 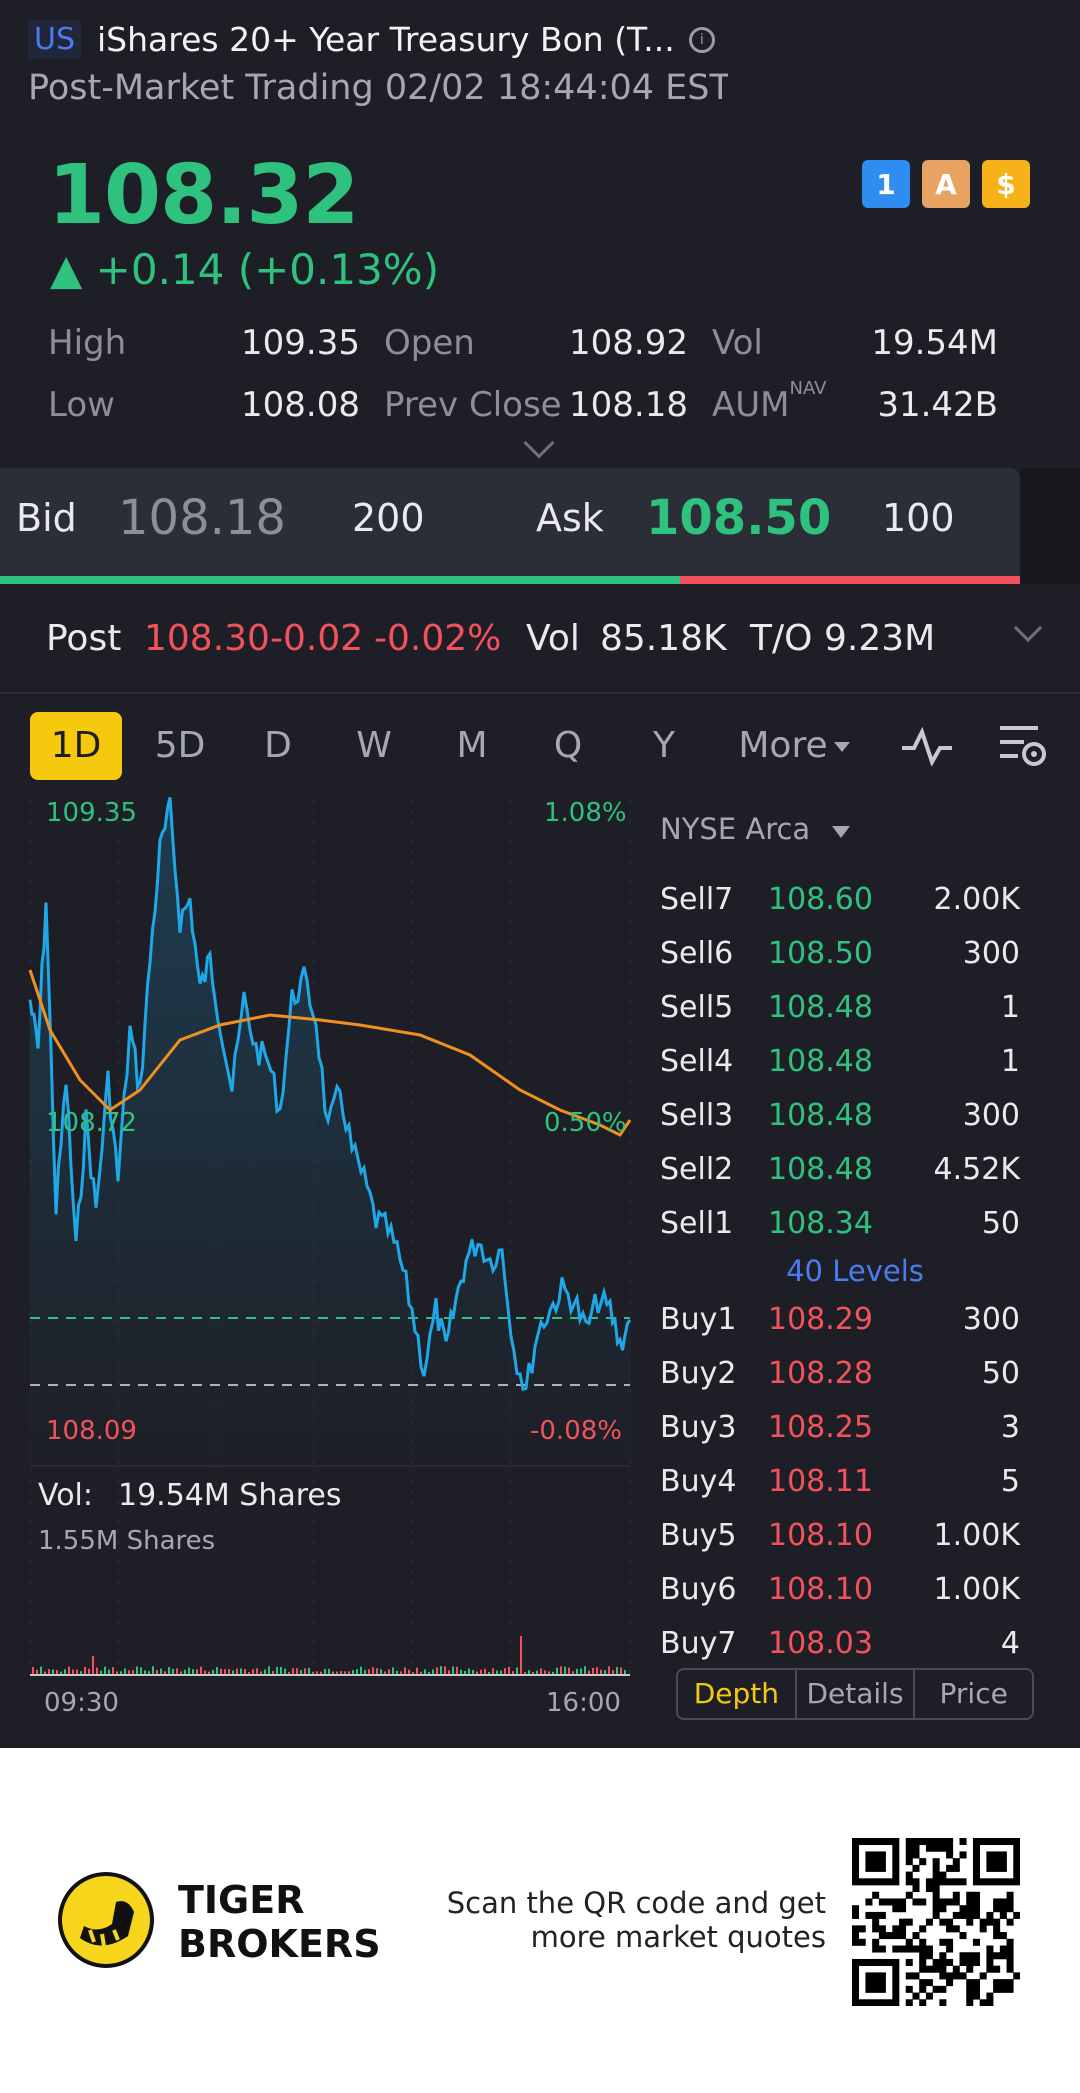 I want to click on aum-value: 31.42B, so click(x=937, y=405).